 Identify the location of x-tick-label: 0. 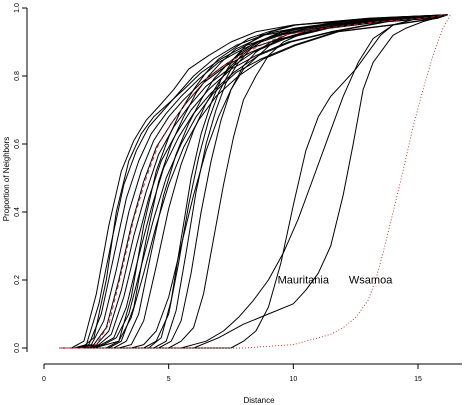
(44, 379).